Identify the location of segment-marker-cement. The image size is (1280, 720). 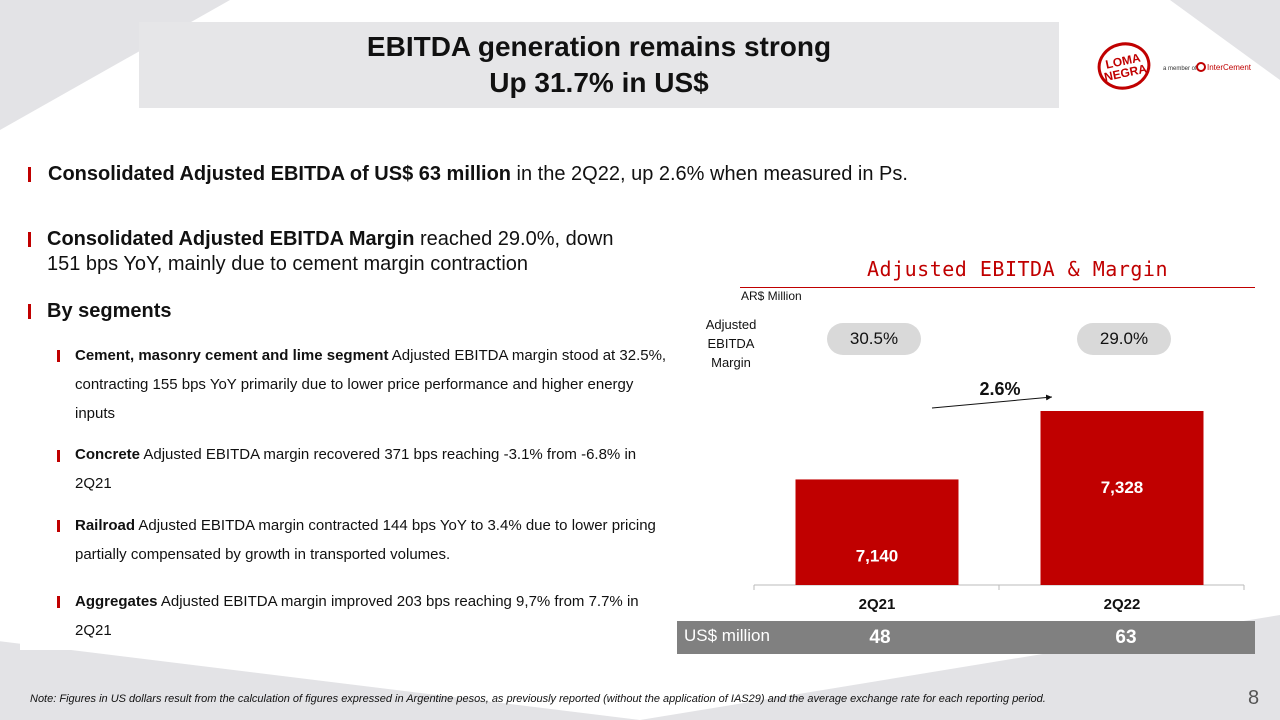
(58, 356).